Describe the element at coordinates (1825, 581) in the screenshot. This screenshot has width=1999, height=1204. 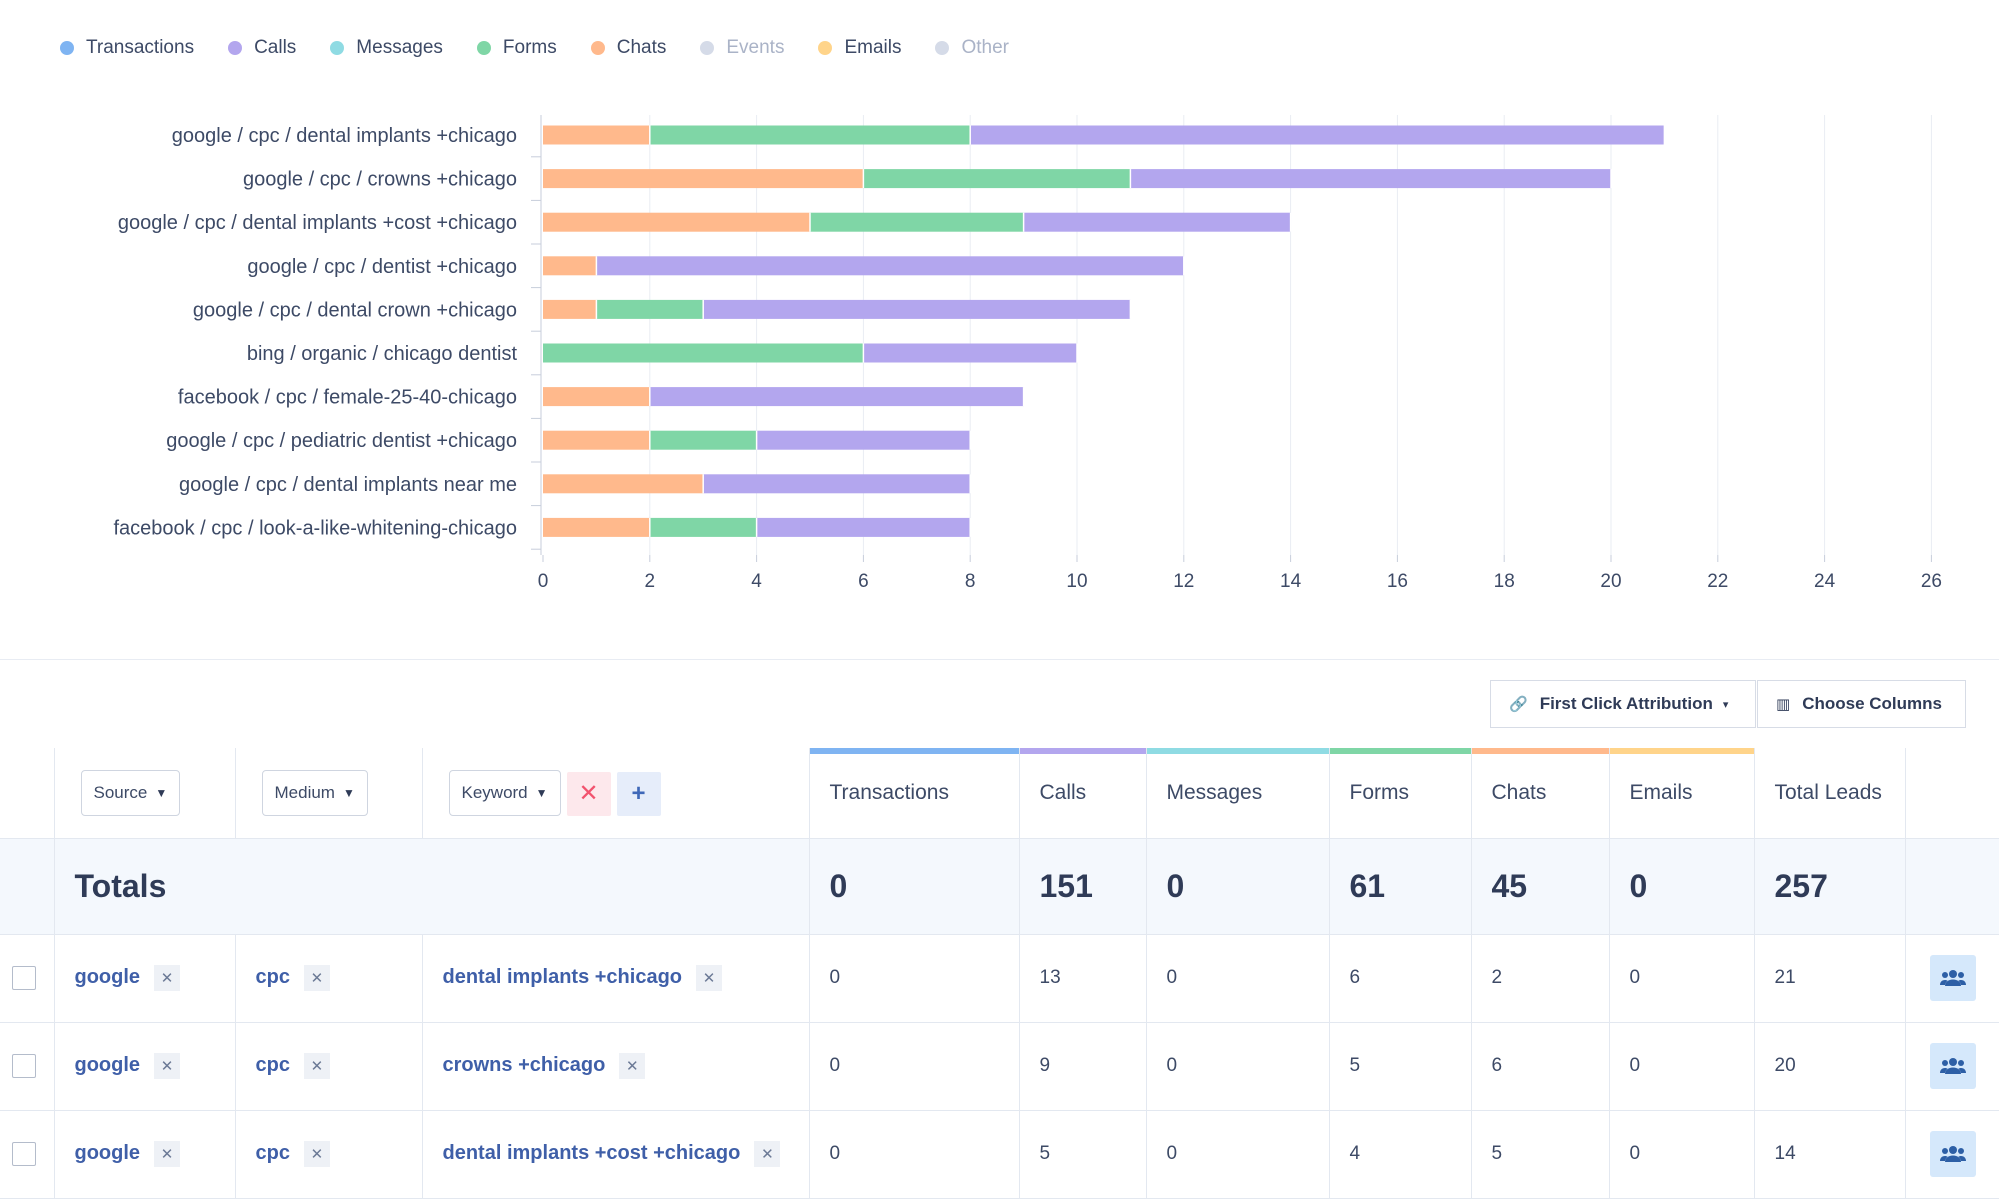
I see `x-tick-label: 24` at that location.